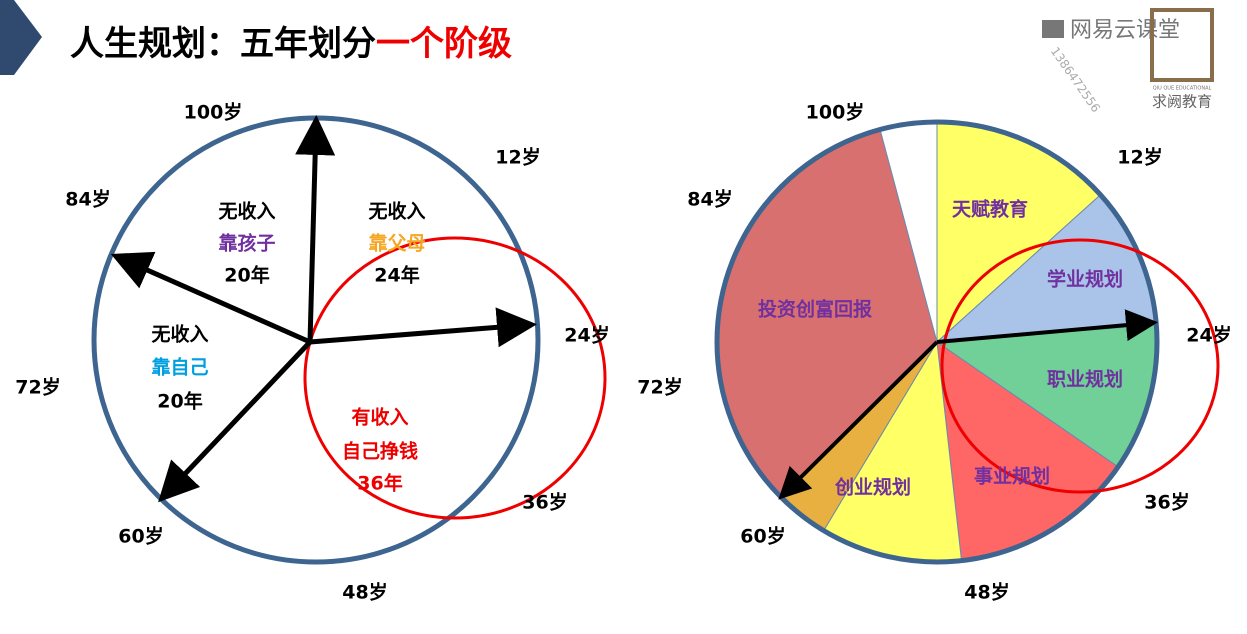 This screenshot has width=1247, height=634. What do you see at coordinates (1012, 476) in the screenshot?
I see `segment-label: 事业规划` at bounding box center [1012, 476].